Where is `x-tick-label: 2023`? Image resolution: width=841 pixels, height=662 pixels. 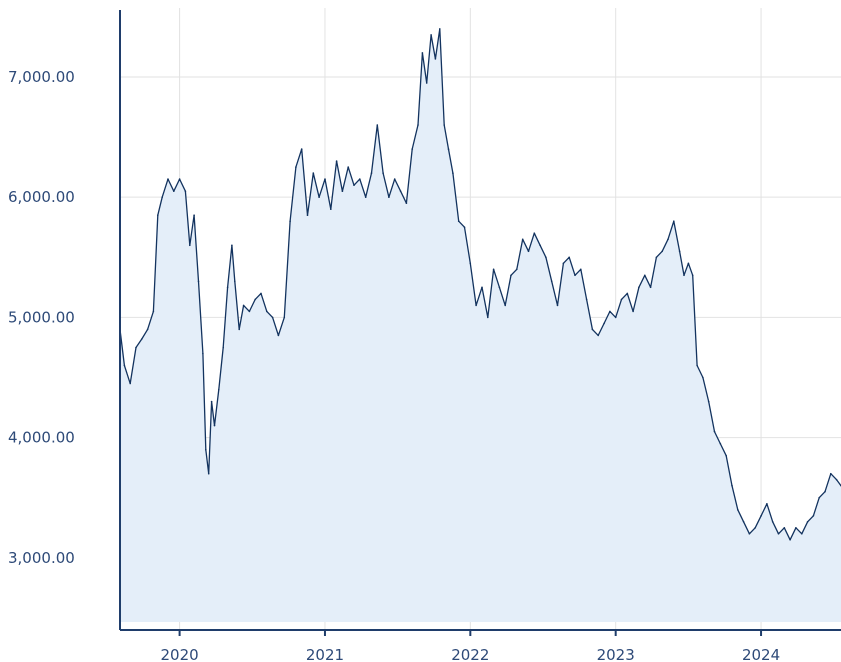 x-tick-label: 2023 is located at coordinates (616, 654).